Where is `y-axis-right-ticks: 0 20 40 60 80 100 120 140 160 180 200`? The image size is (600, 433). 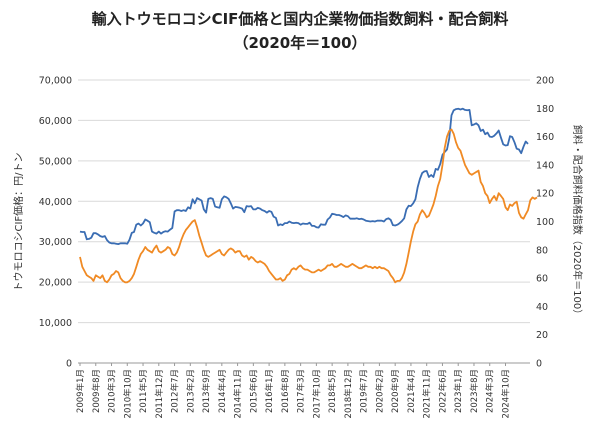 y-axis-right-ticks: 0 20 40 60 80 100 120 140 160 180 200 is located at coordinates (545, 223).